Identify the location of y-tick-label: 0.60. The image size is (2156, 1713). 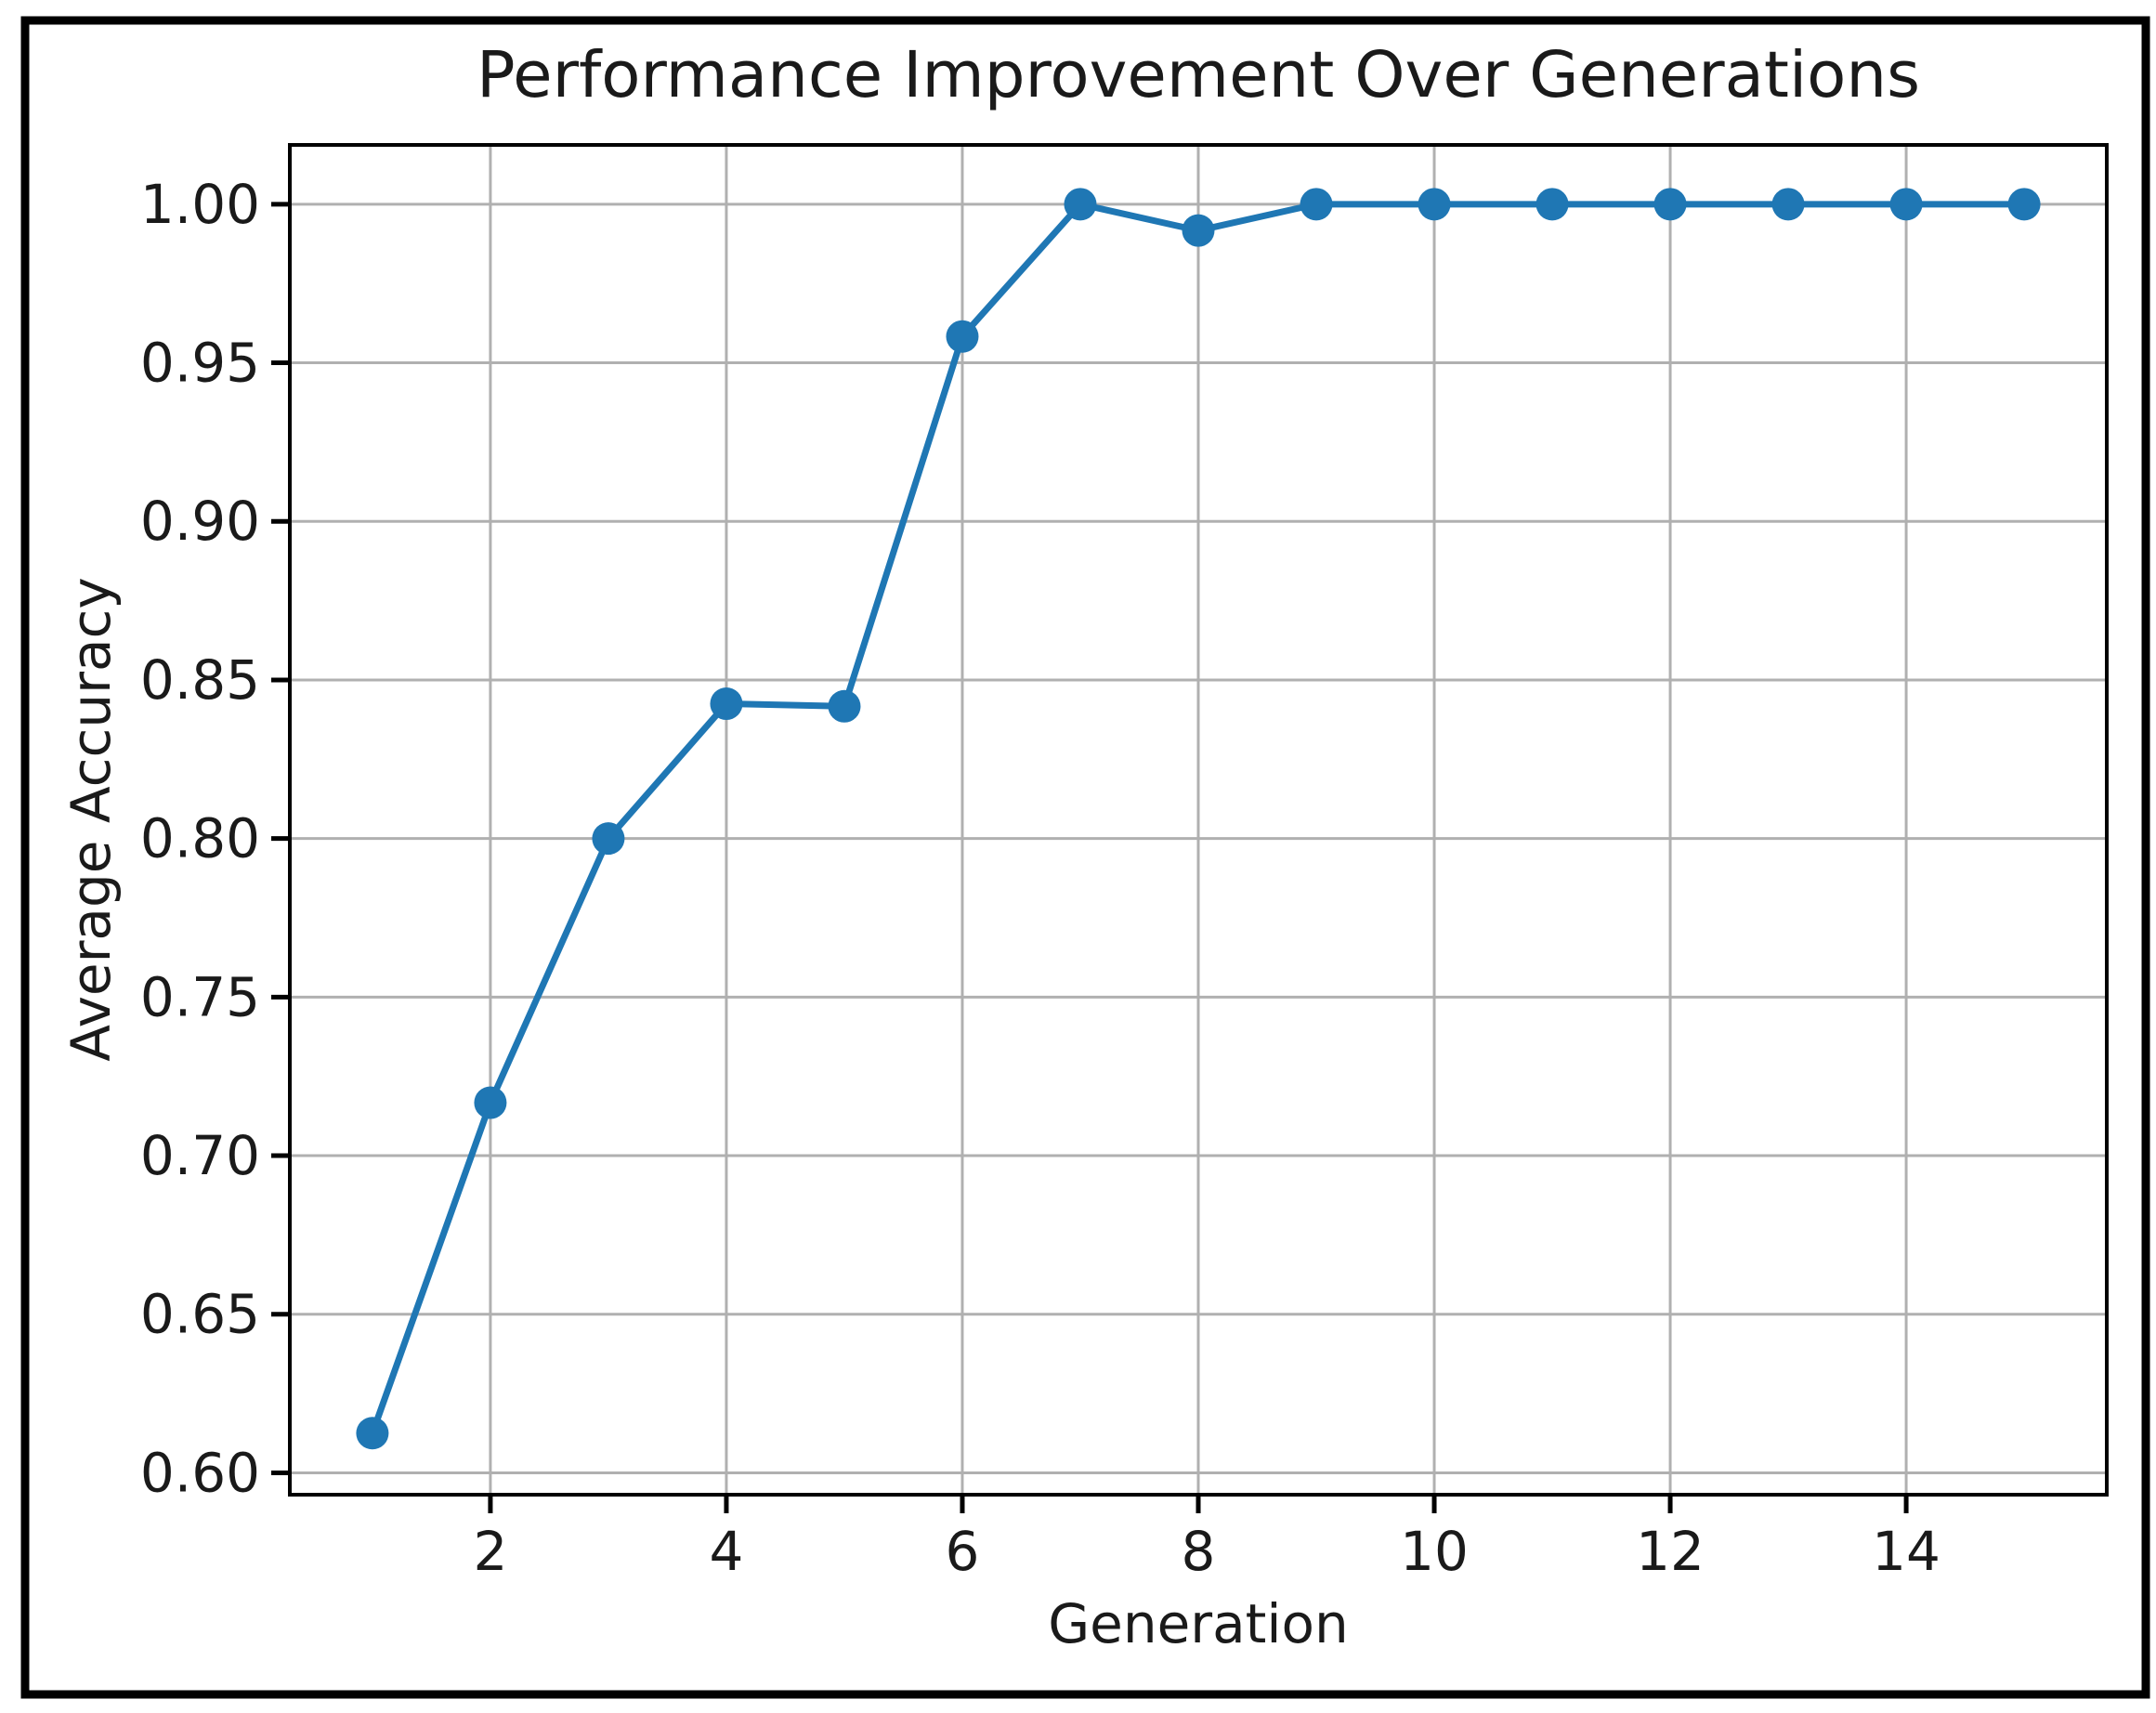
(200, 1473).